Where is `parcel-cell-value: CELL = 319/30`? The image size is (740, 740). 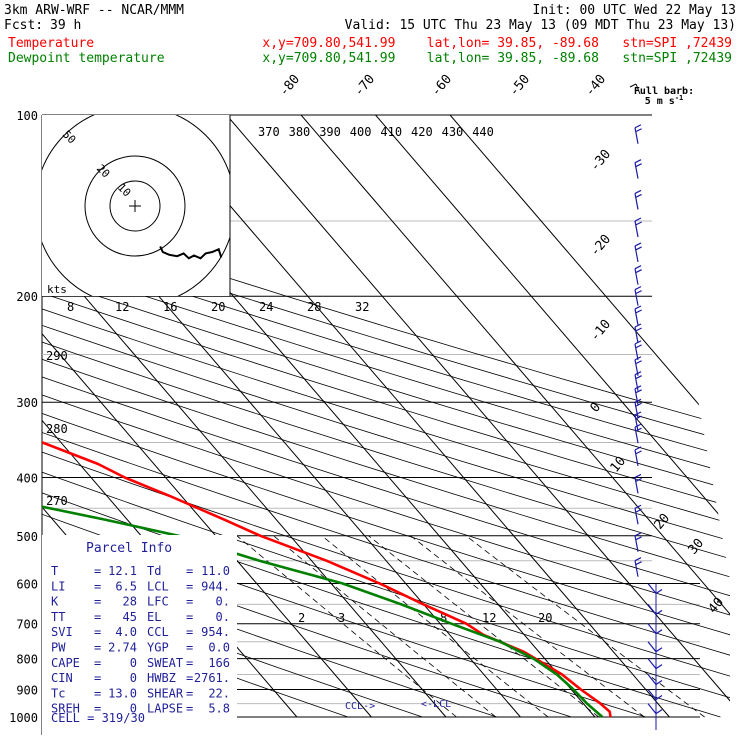 parcel-cell-value: CELL = 319/30 is located at coordinates (98, 718).